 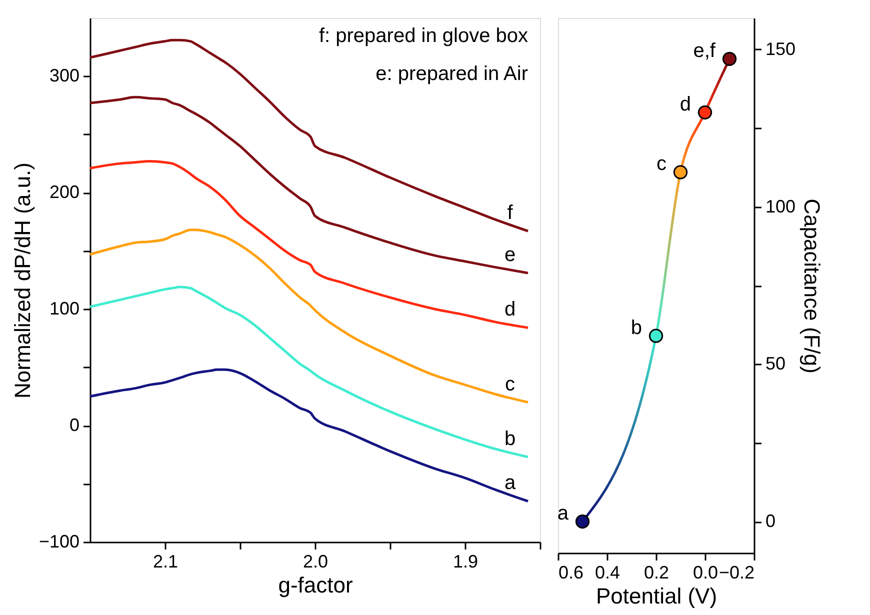 What do you see at coordinates (423, 36) in the screenshot?
I see `annotation: f: prepared in glove box` at bounding box center [423, 36].